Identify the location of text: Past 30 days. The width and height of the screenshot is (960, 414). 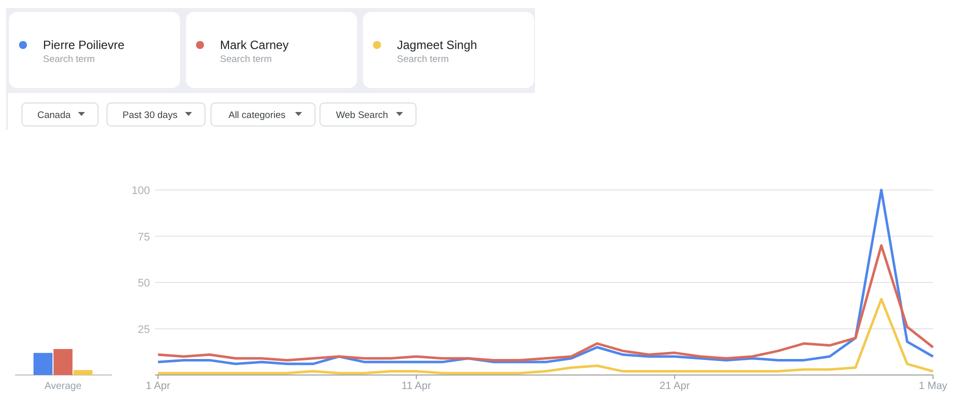
(150, 115).